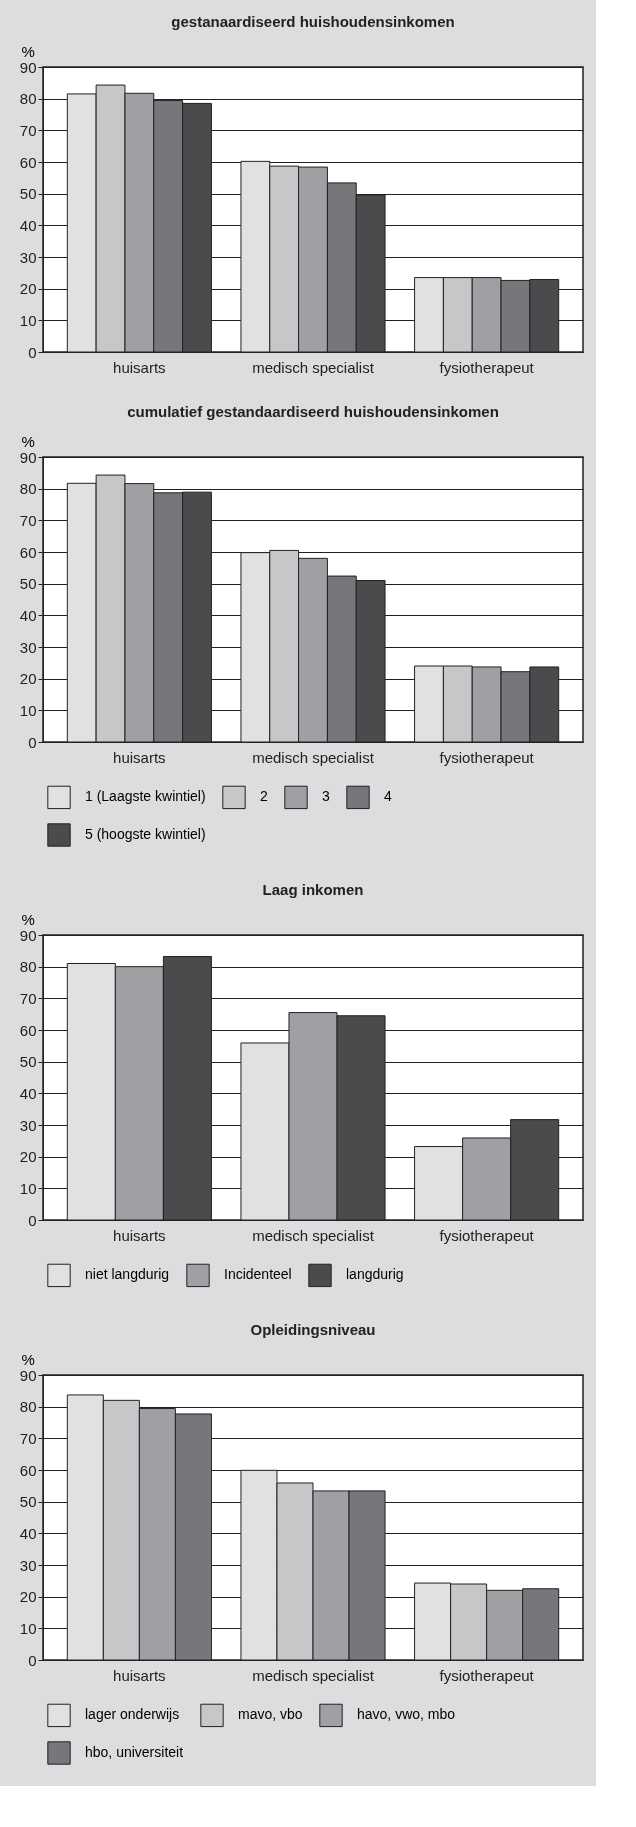  What do you see at coordinates (270, 1714) in the screenshot?
I see `legend-label: mavo, vbo` at bounding box center [270, 1714].